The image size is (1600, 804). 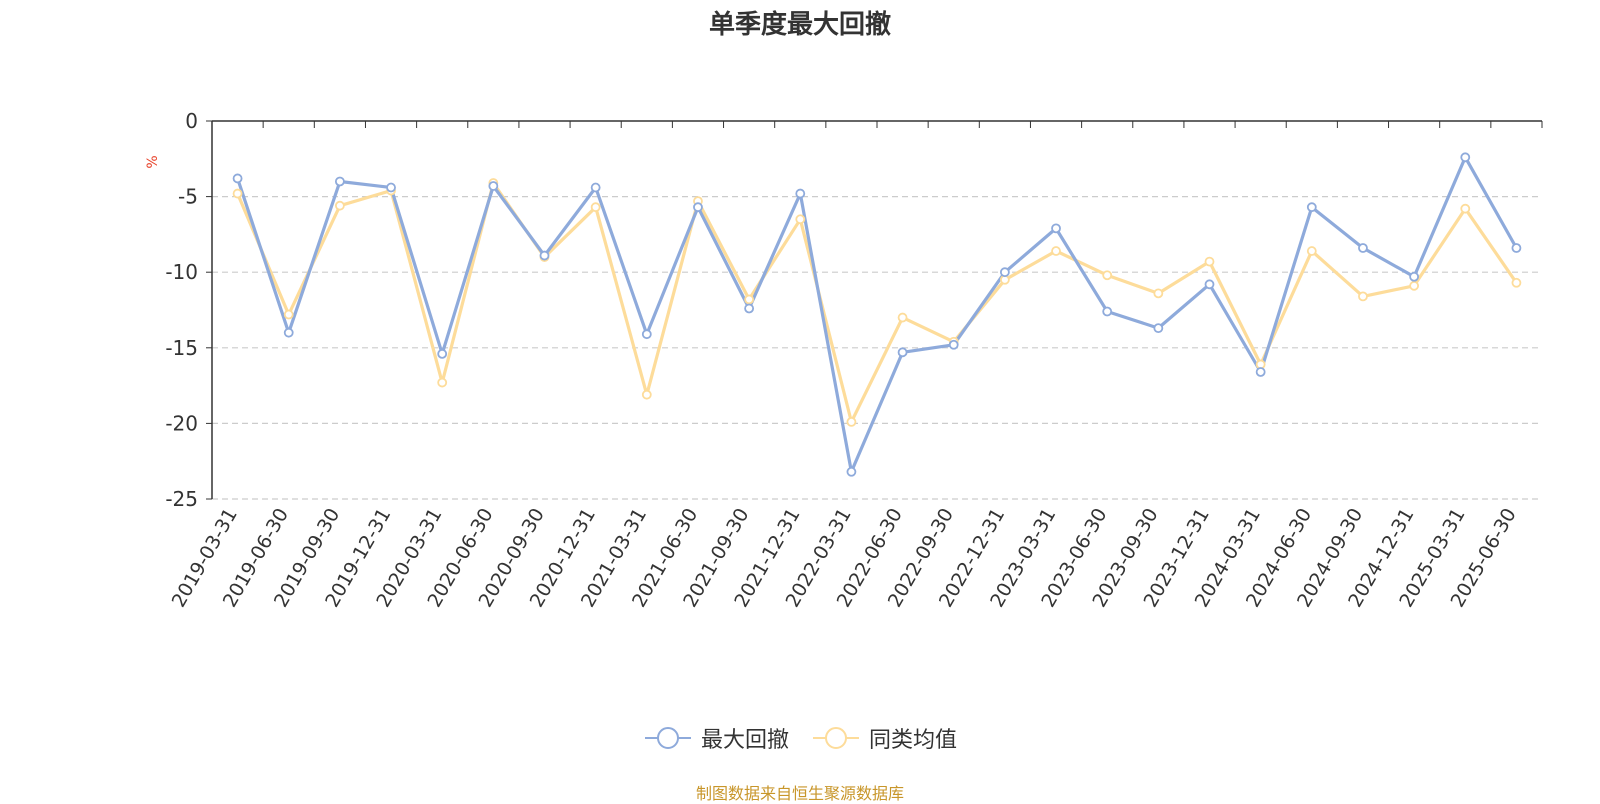 I want to click on y-axis-label: %, so click(x=153, y=161).